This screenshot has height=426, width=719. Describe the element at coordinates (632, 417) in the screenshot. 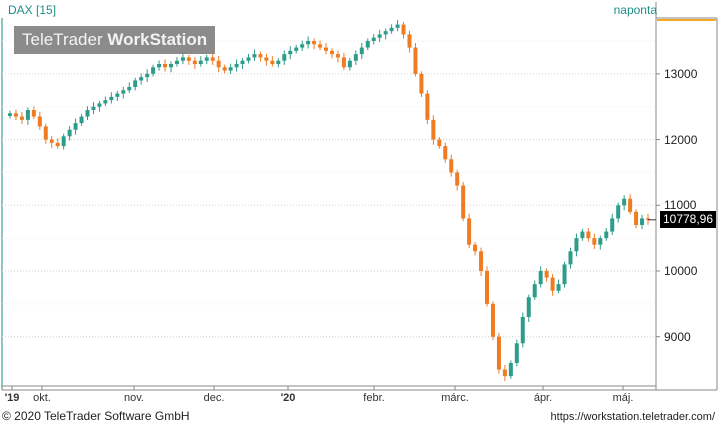

I see `source-url: https://workstation.teletrader.com/` at that location.